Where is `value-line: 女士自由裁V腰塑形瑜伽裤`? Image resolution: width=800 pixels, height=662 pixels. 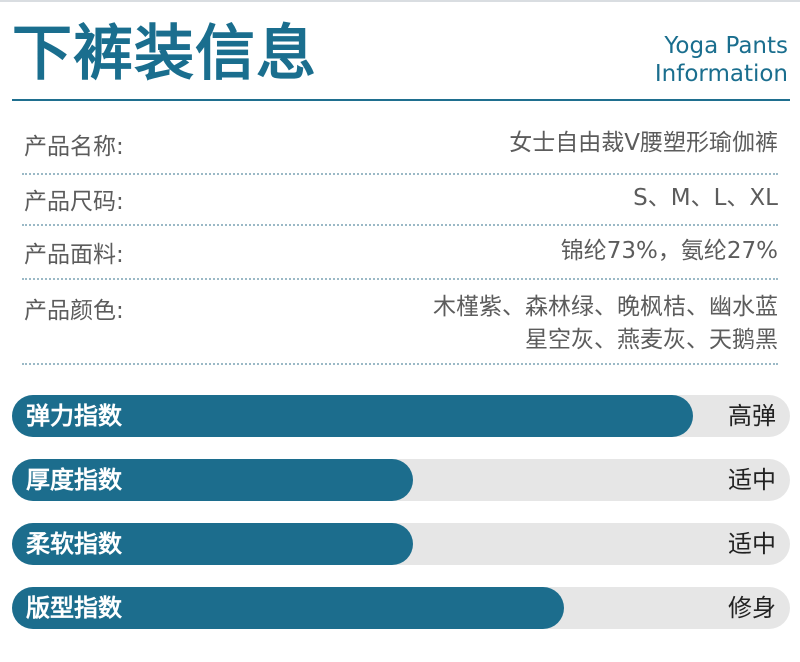
value-line: 女士自由裁V腰塑形瑜伽裤 is located at coordinates (643, 143).